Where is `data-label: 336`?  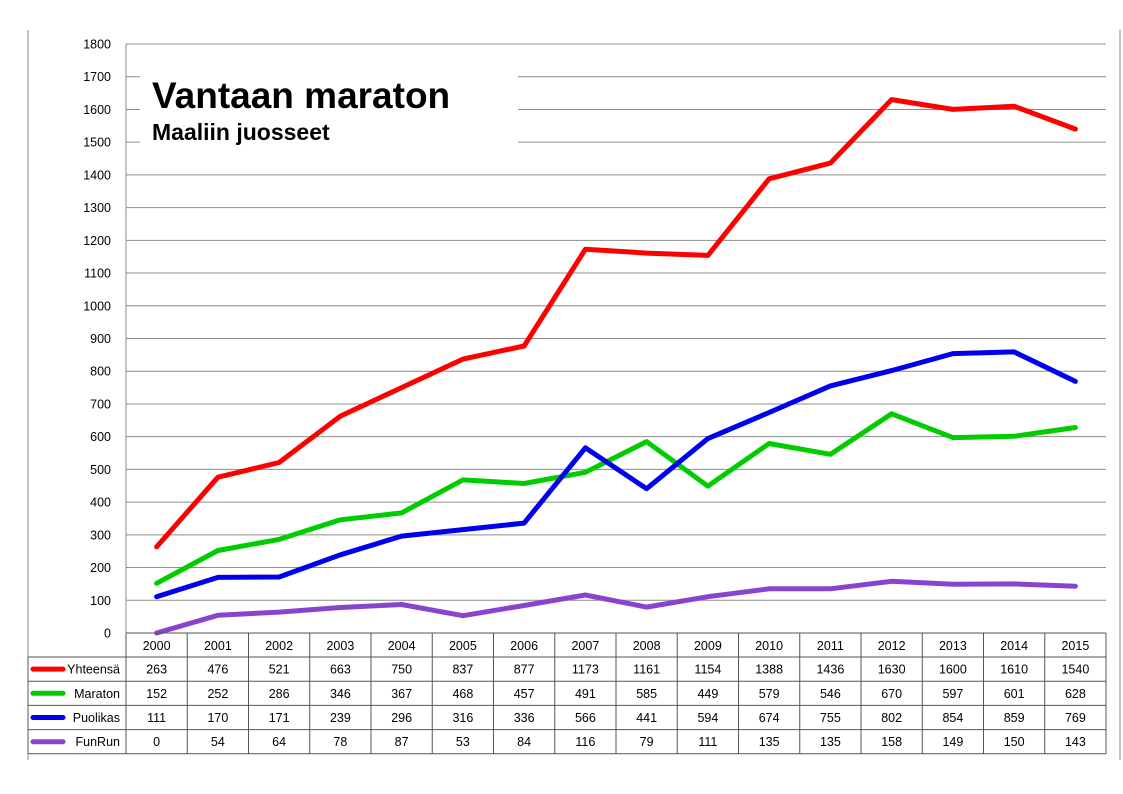 data-label: 336 is located at coordinates (524, 718).